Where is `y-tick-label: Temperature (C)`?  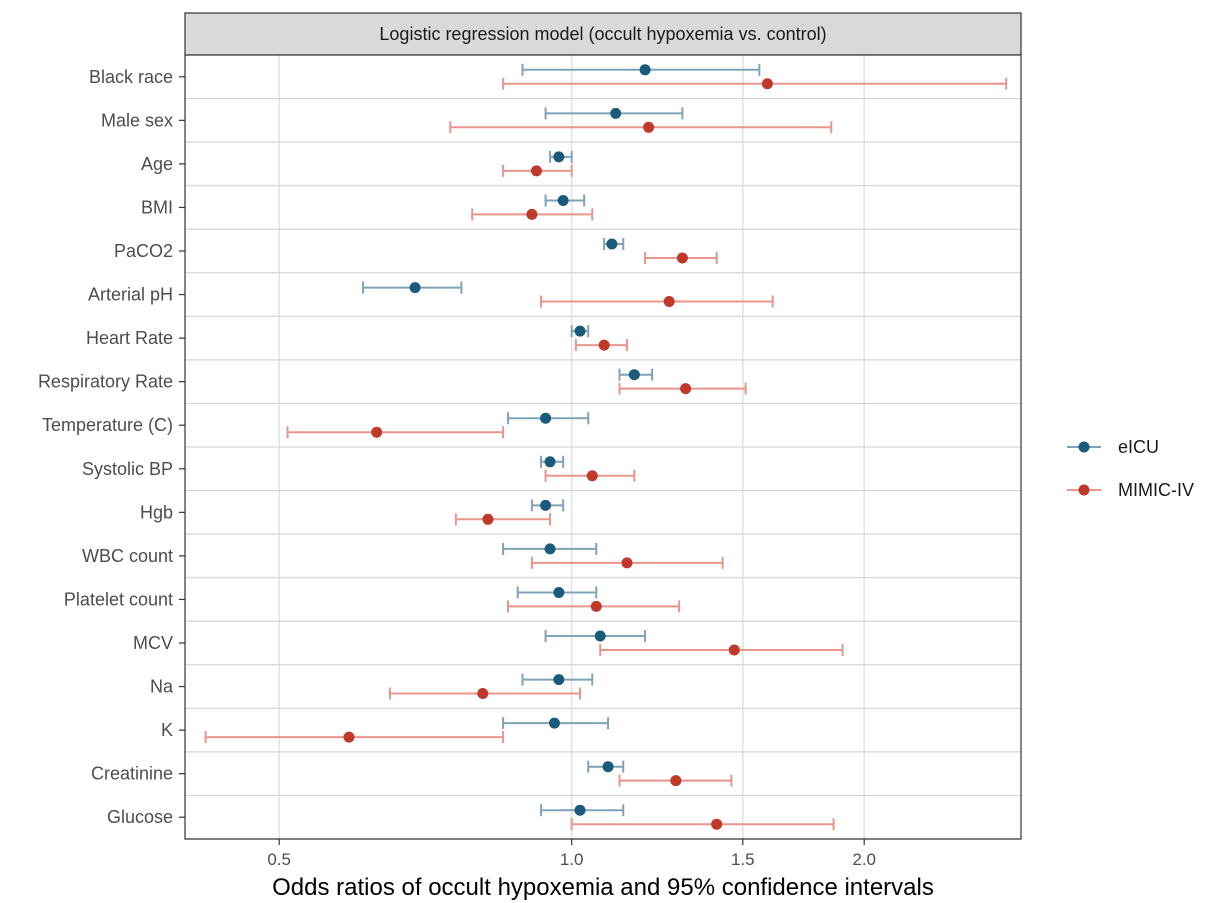
y-tick-label: Temperature (C) is located at coordinates (107, 425).